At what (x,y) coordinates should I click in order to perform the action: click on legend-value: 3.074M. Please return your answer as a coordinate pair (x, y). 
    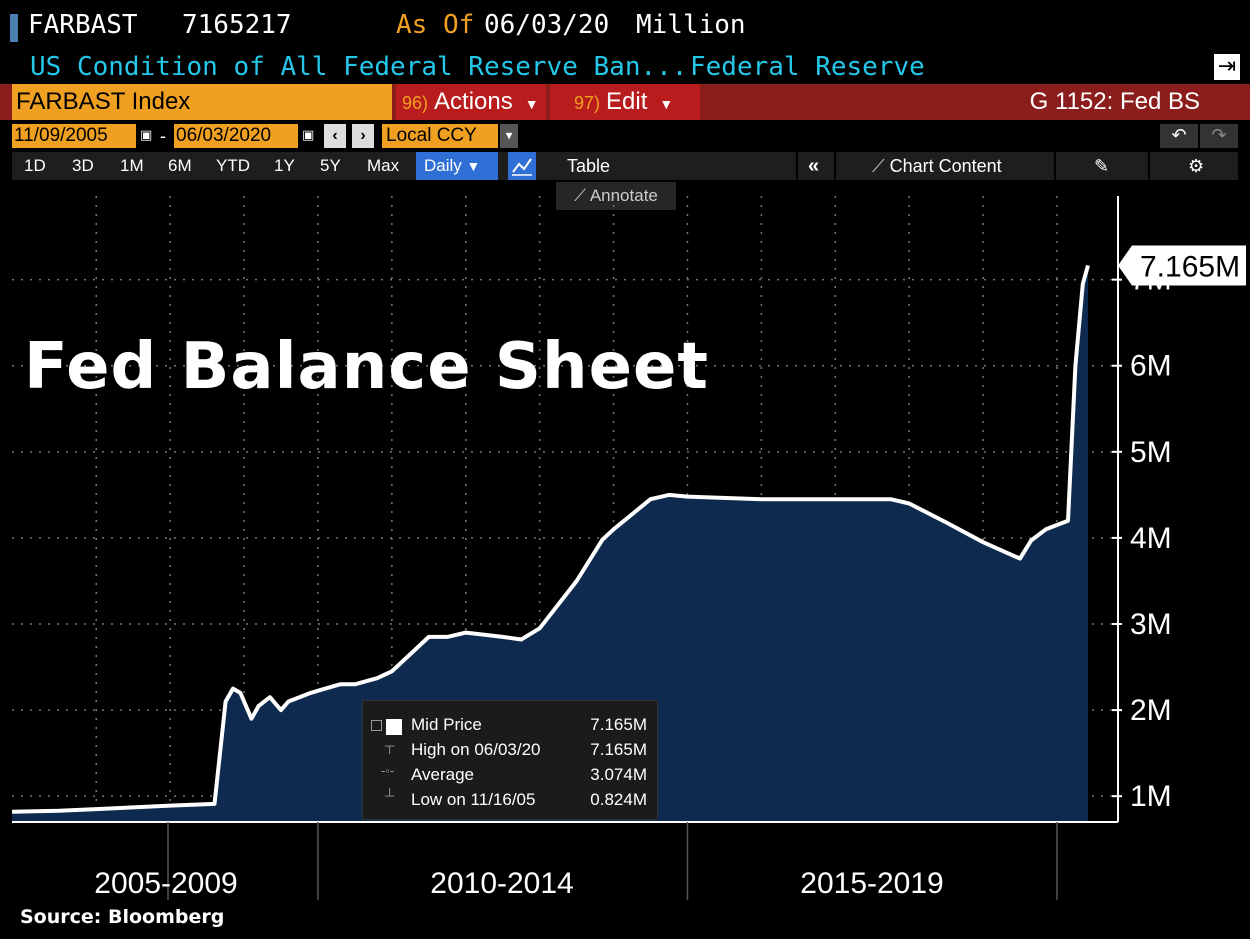
    Looking at the image, I should click on (618, 774).